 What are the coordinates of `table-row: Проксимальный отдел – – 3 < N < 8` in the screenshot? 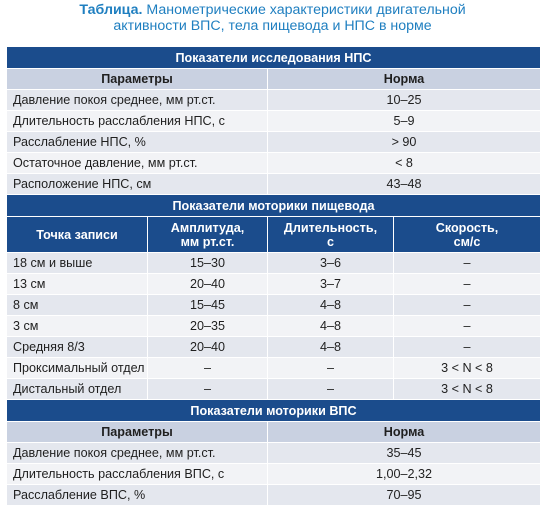 It's located at (274, 368).